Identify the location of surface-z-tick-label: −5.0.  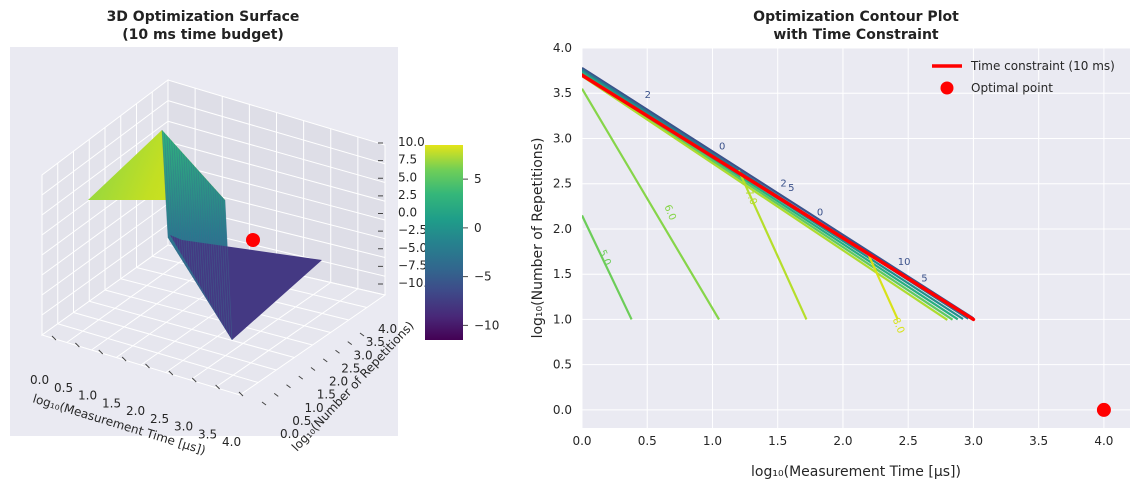
(412, 248).